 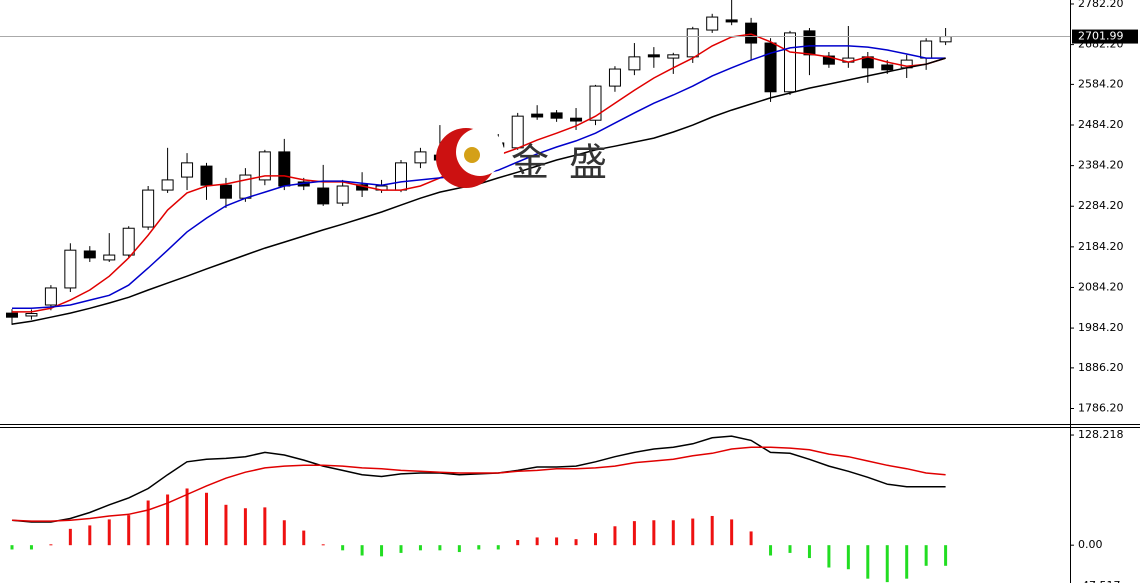 I want to click on watermark: 金 盛, so click(x=521, y=158).